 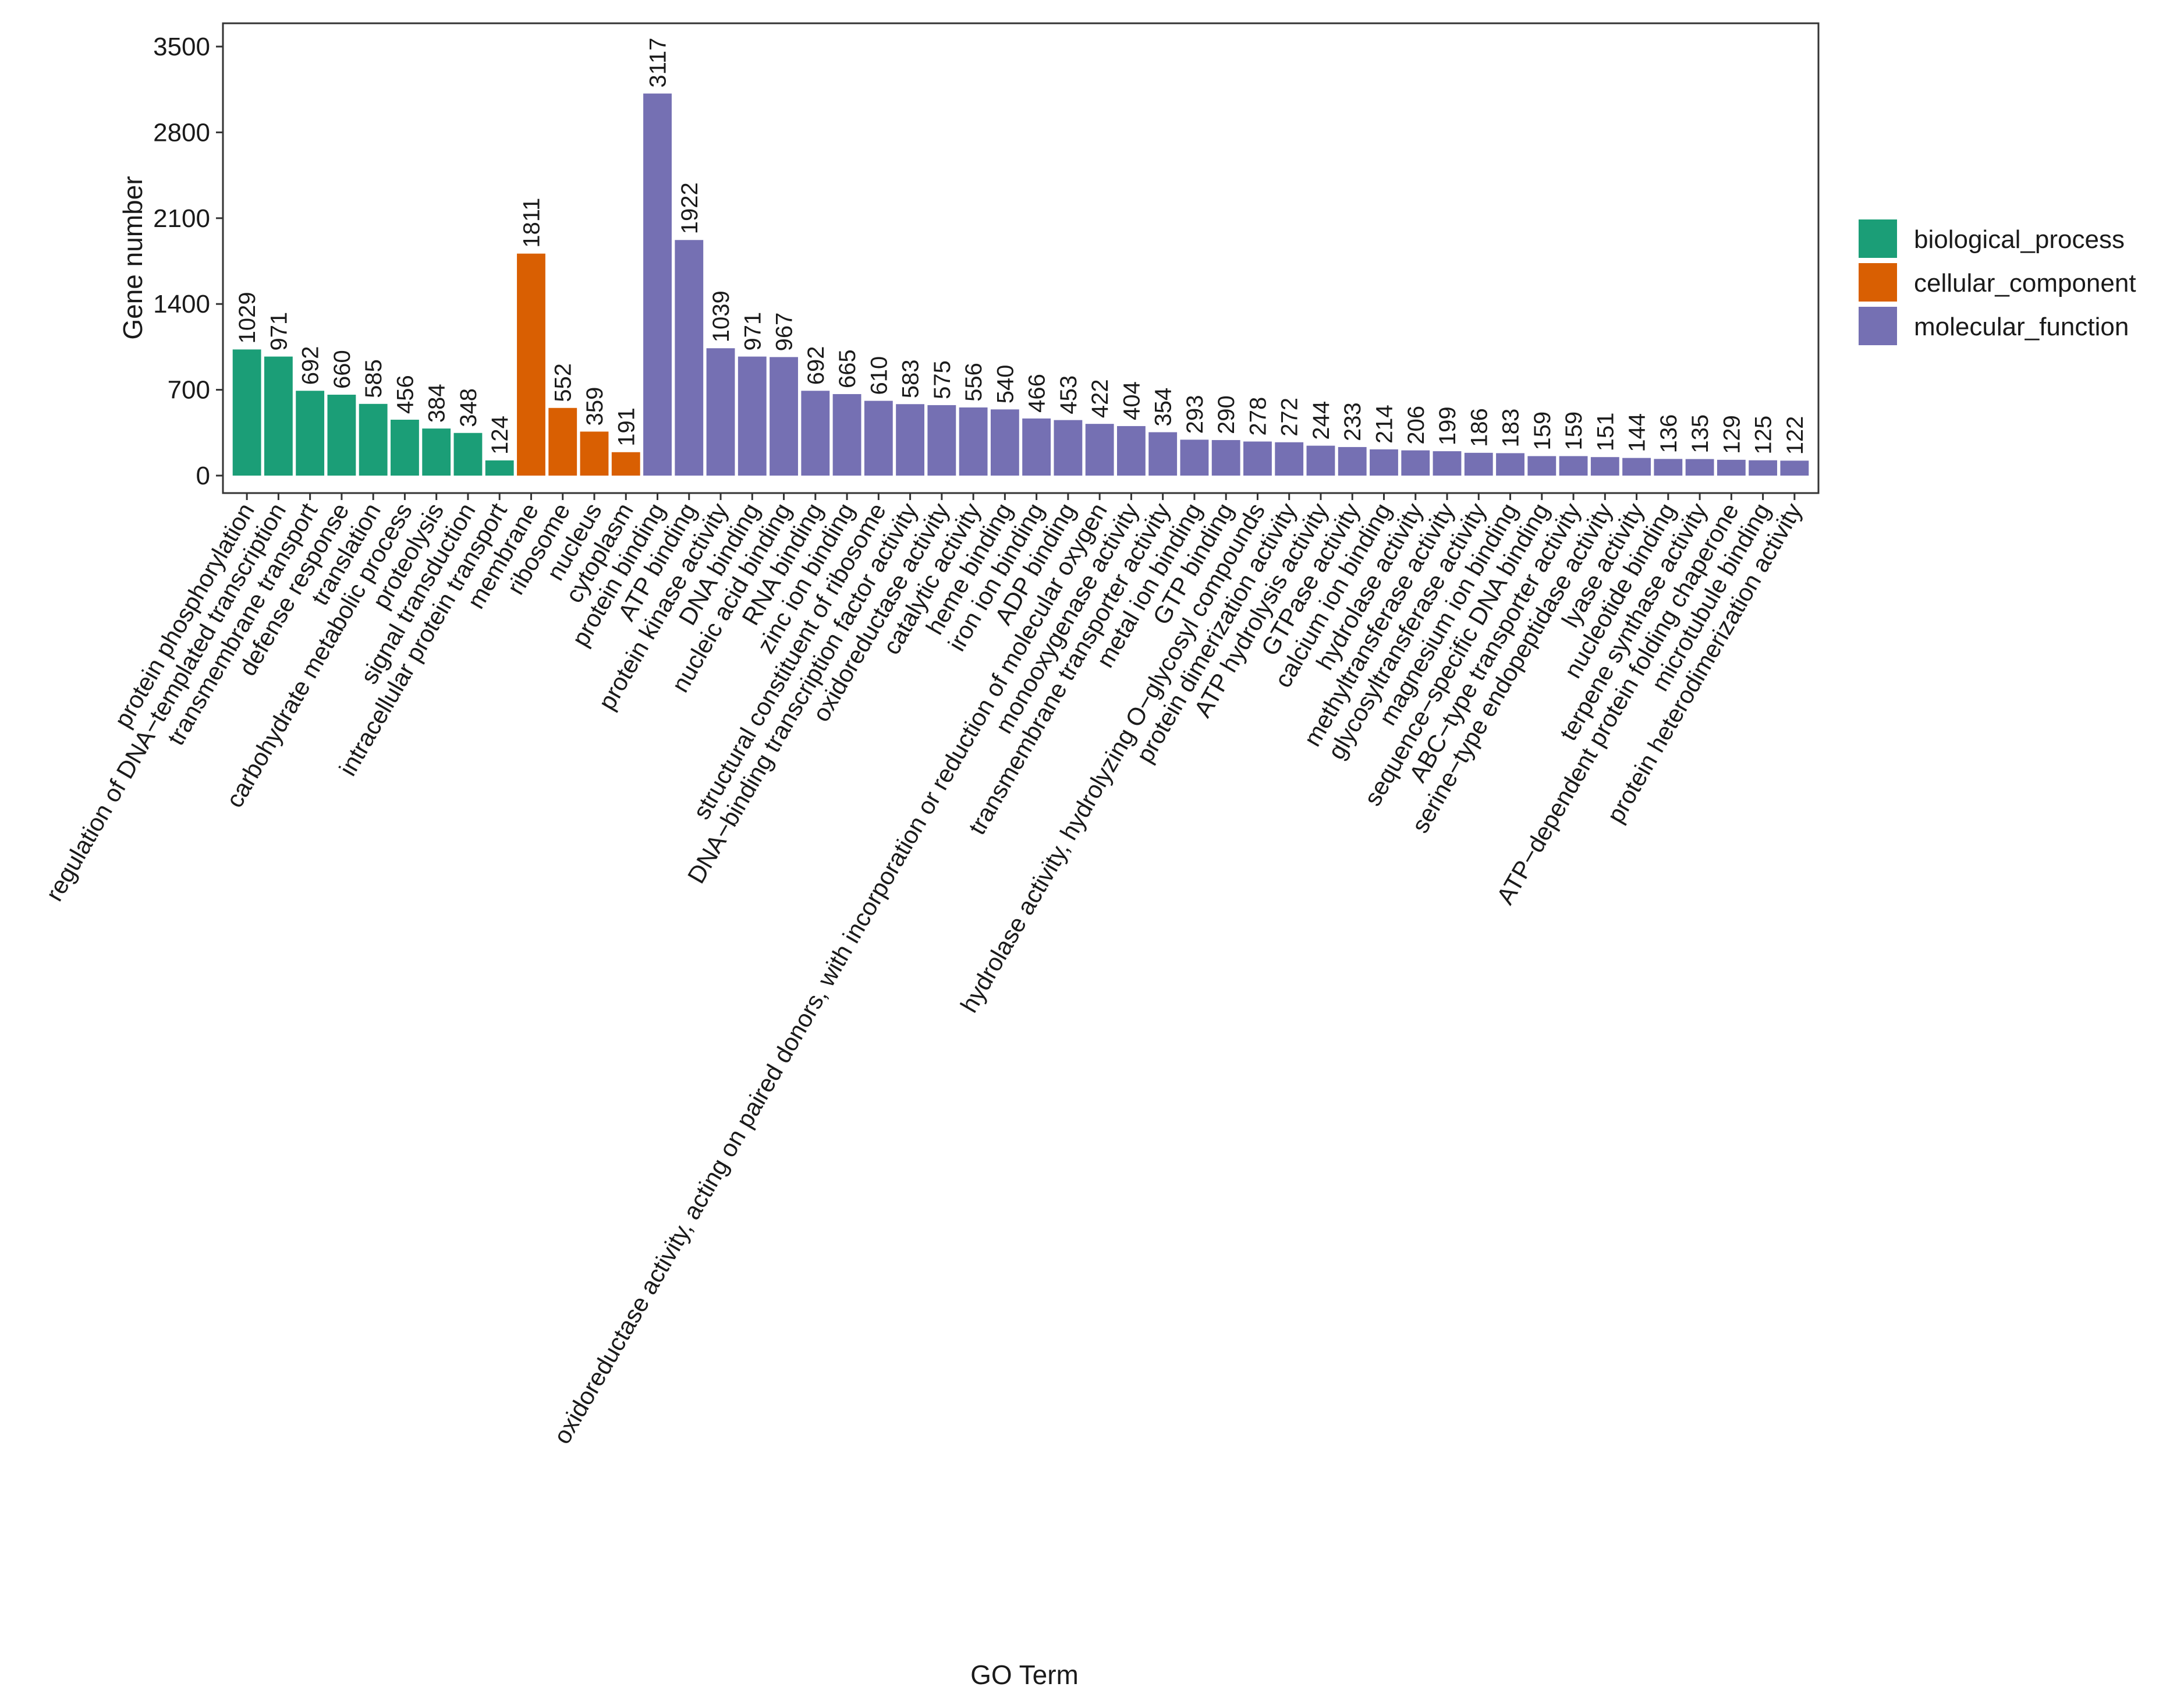 I want to click on bar-value-label: 191, so click(x=626, y=427).